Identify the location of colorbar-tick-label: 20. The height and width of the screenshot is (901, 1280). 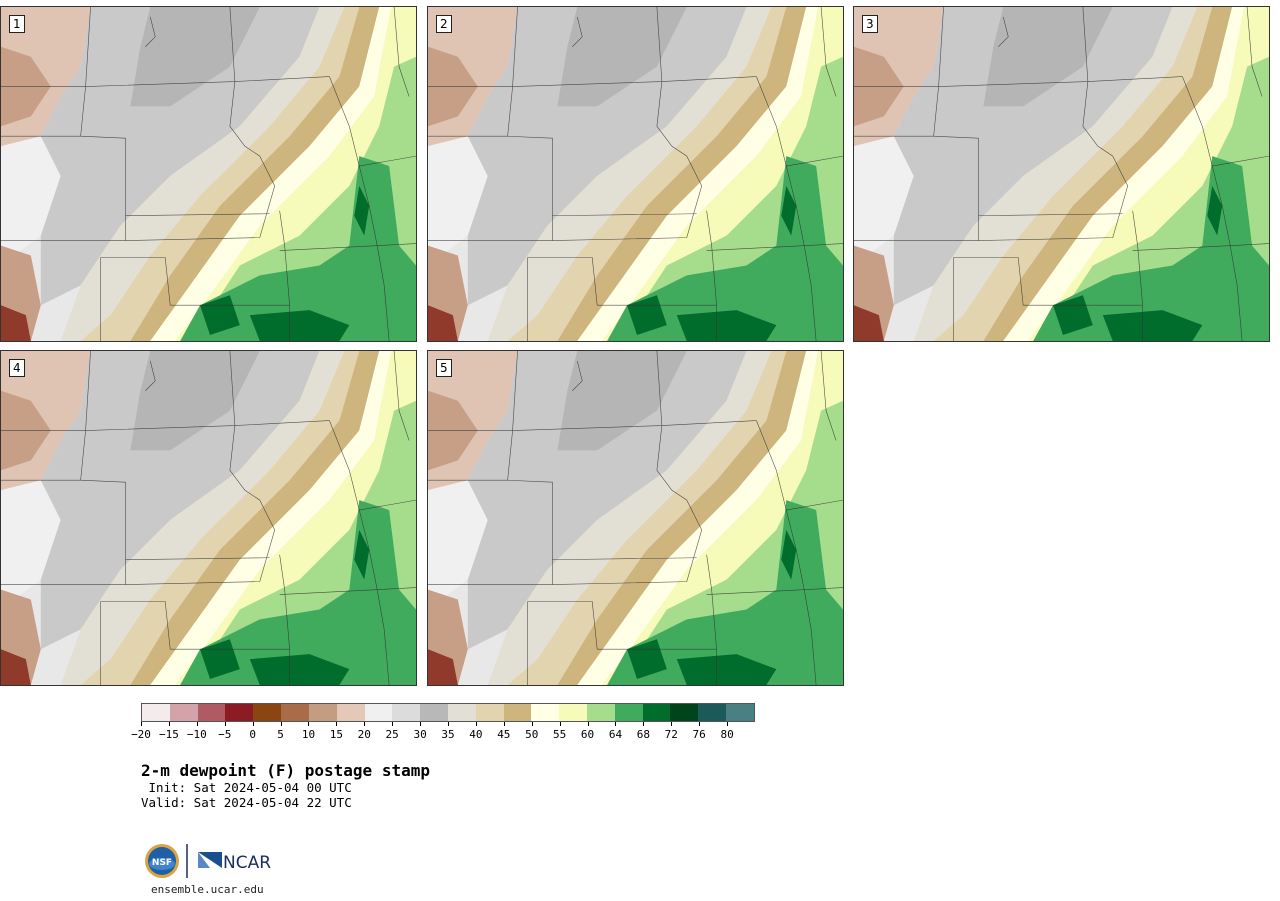
(364, 734).